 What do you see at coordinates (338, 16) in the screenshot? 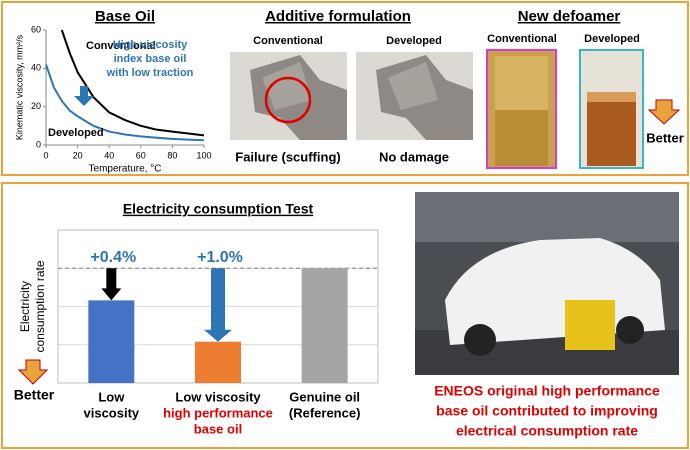
I see `section-title: Additive formulation` at bounding box center [338, 16].